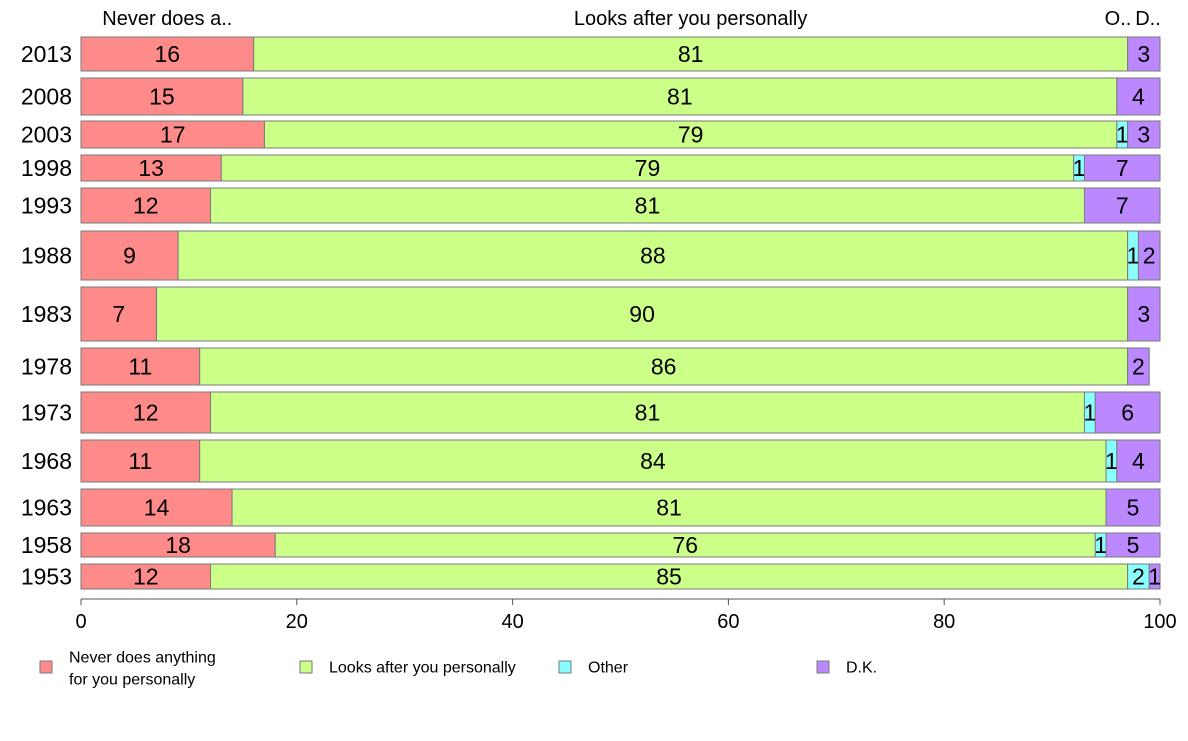 Image resolution: width=1188 pixels, height=741 pixels. What do you see at coordinates (1079, 168) in the screenshot?
I see `data-label-1998-s2: 1` at bounding box center [1079, 168].